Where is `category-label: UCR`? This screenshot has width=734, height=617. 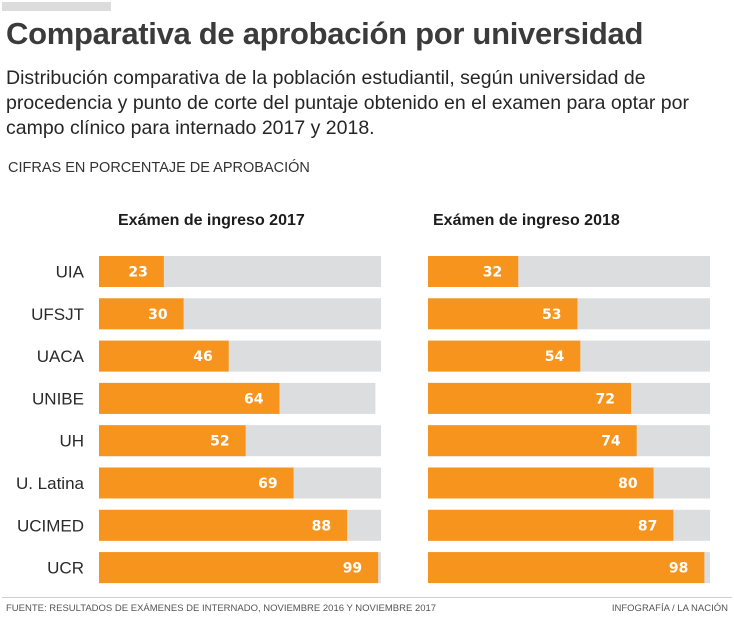 category-label: UCR is located at coordinates (65, 568).